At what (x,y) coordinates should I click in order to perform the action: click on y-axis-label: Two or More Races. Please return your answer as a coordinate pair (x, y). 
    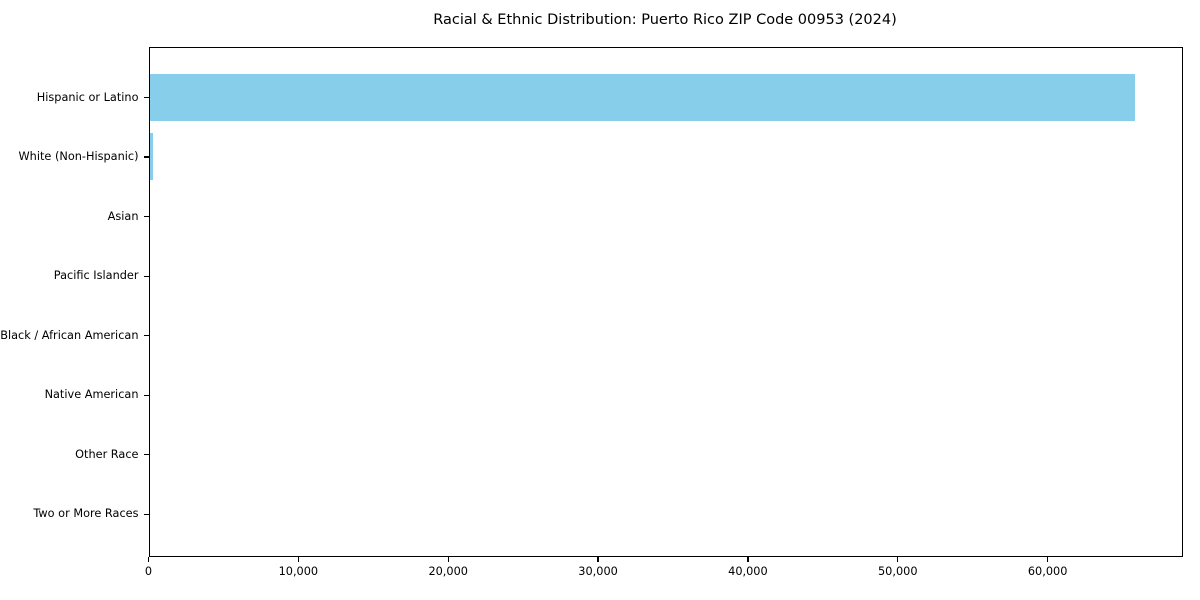
    Looking at the image, I should click on (86, 514).